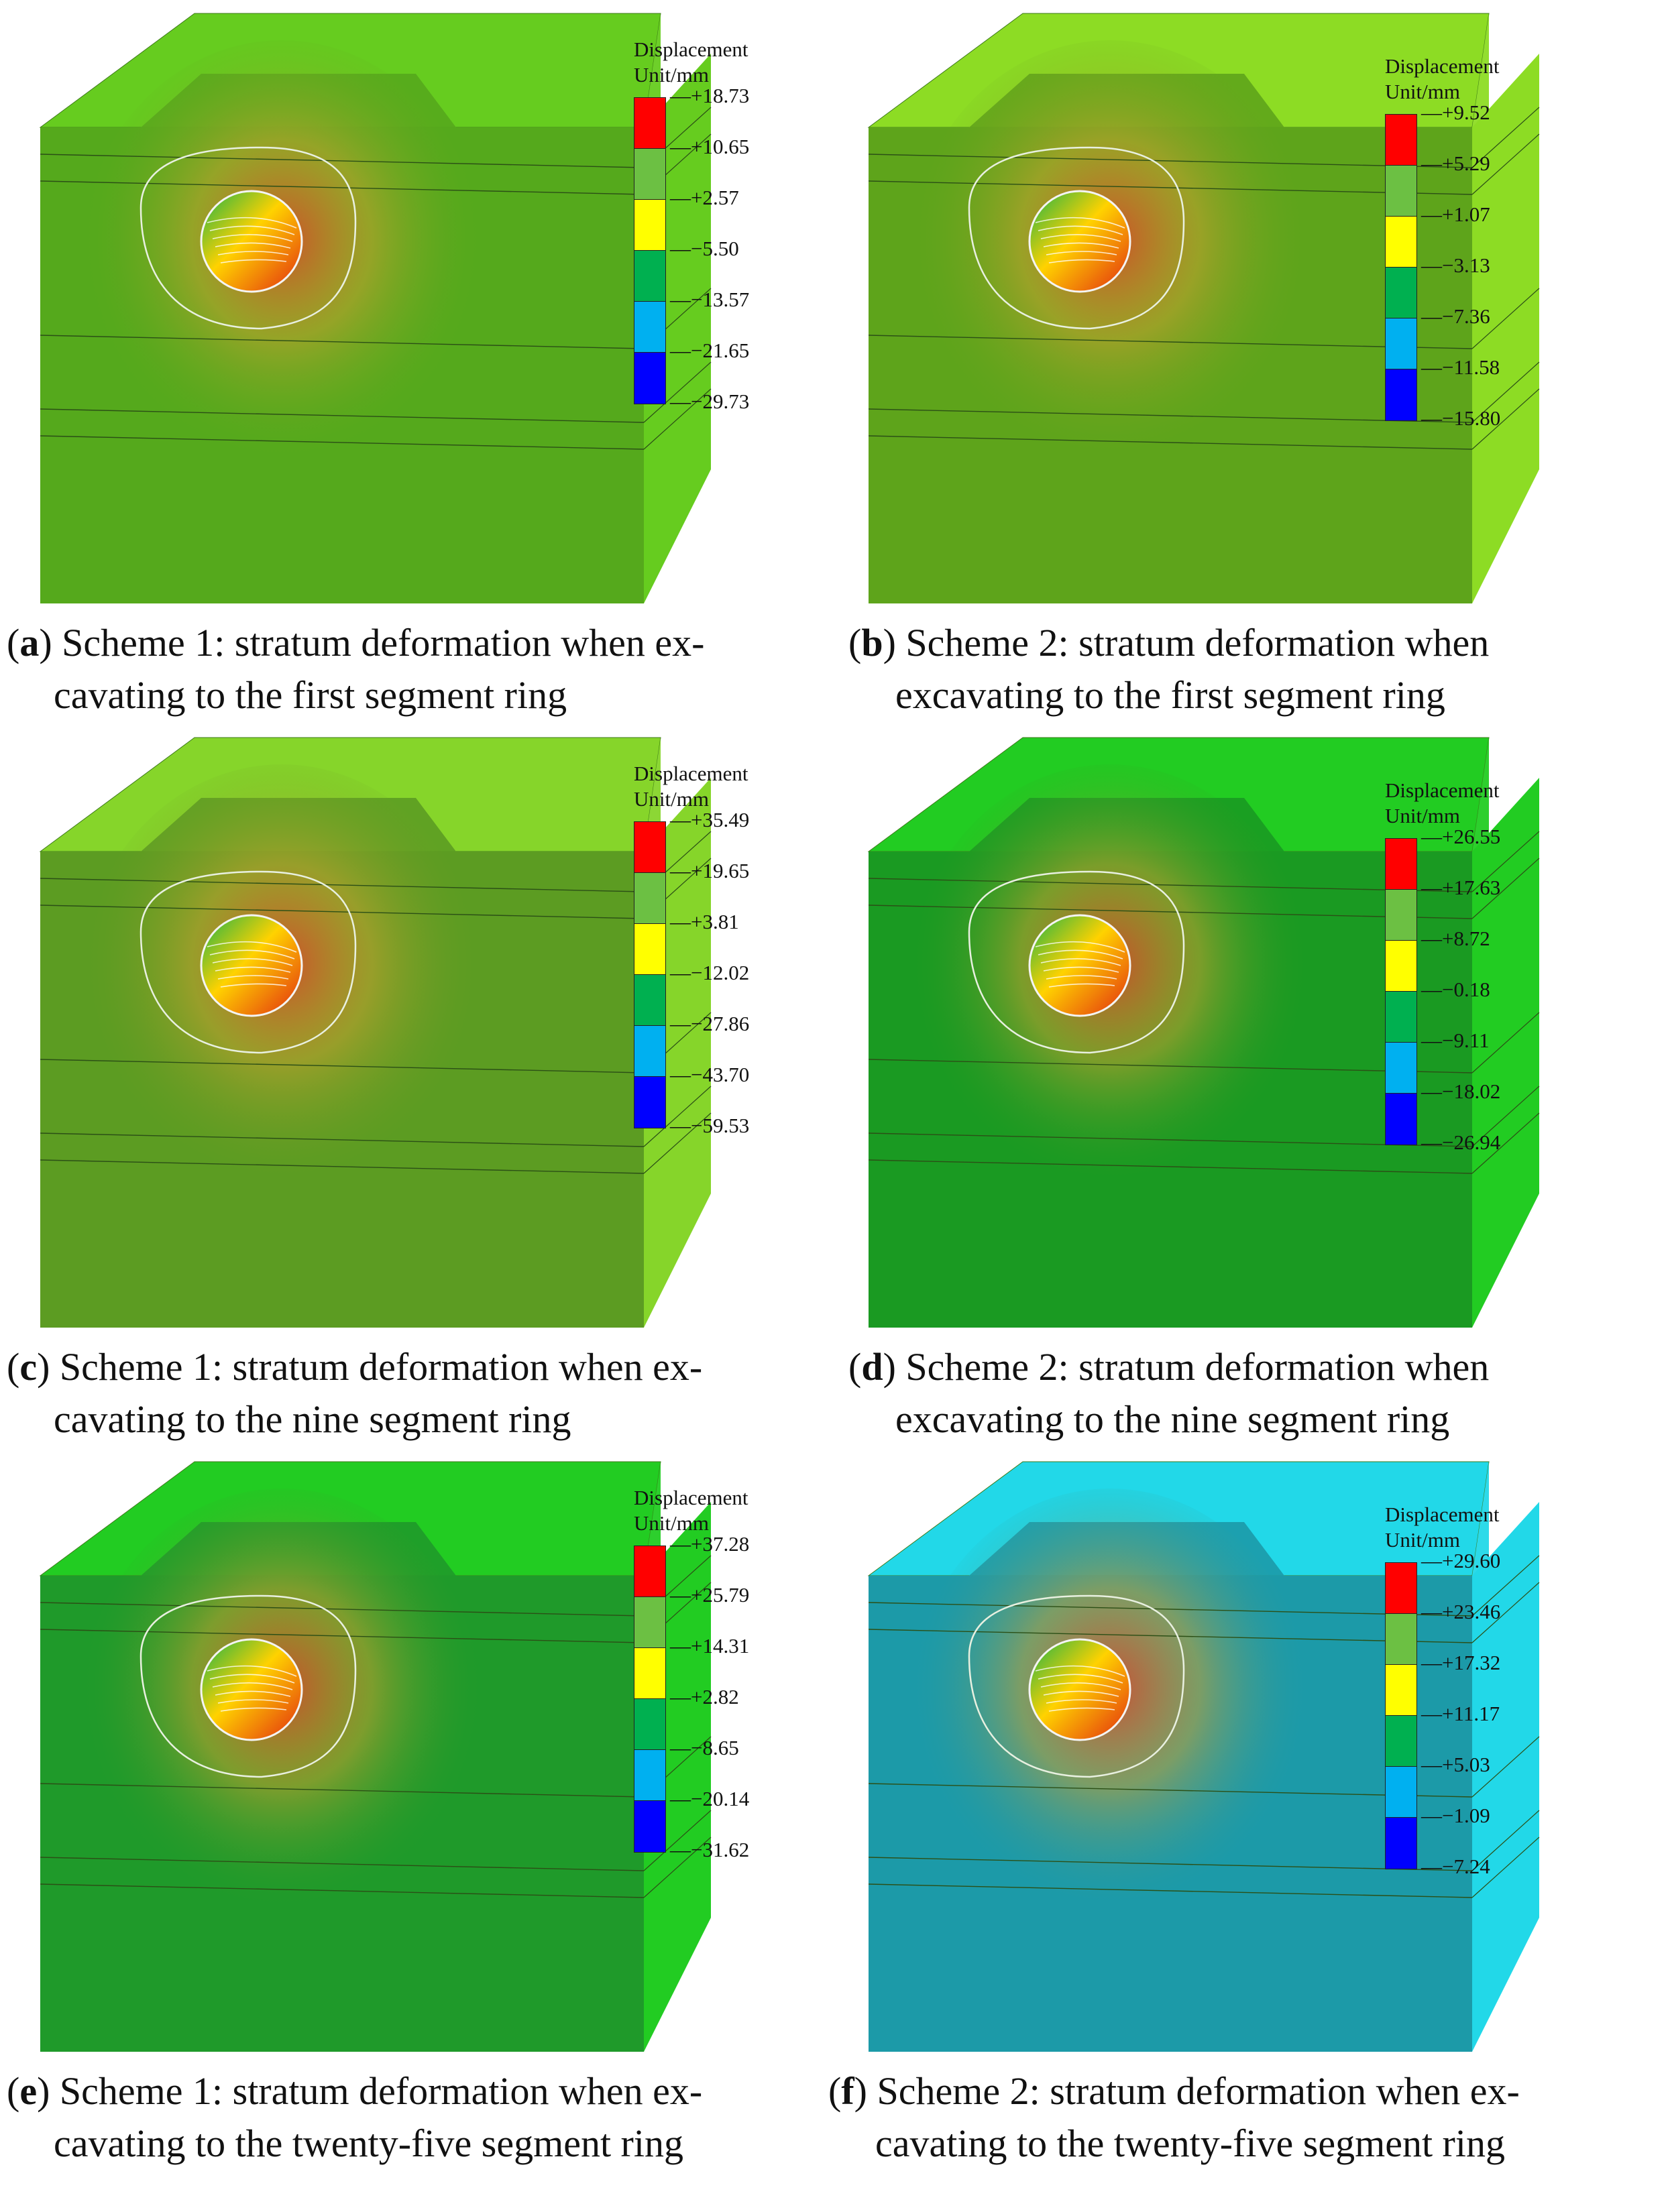  Describe the element at coordinates (1455, 1815) in the screenshot. I see `legend-tick-label: —−1.09` at that location.